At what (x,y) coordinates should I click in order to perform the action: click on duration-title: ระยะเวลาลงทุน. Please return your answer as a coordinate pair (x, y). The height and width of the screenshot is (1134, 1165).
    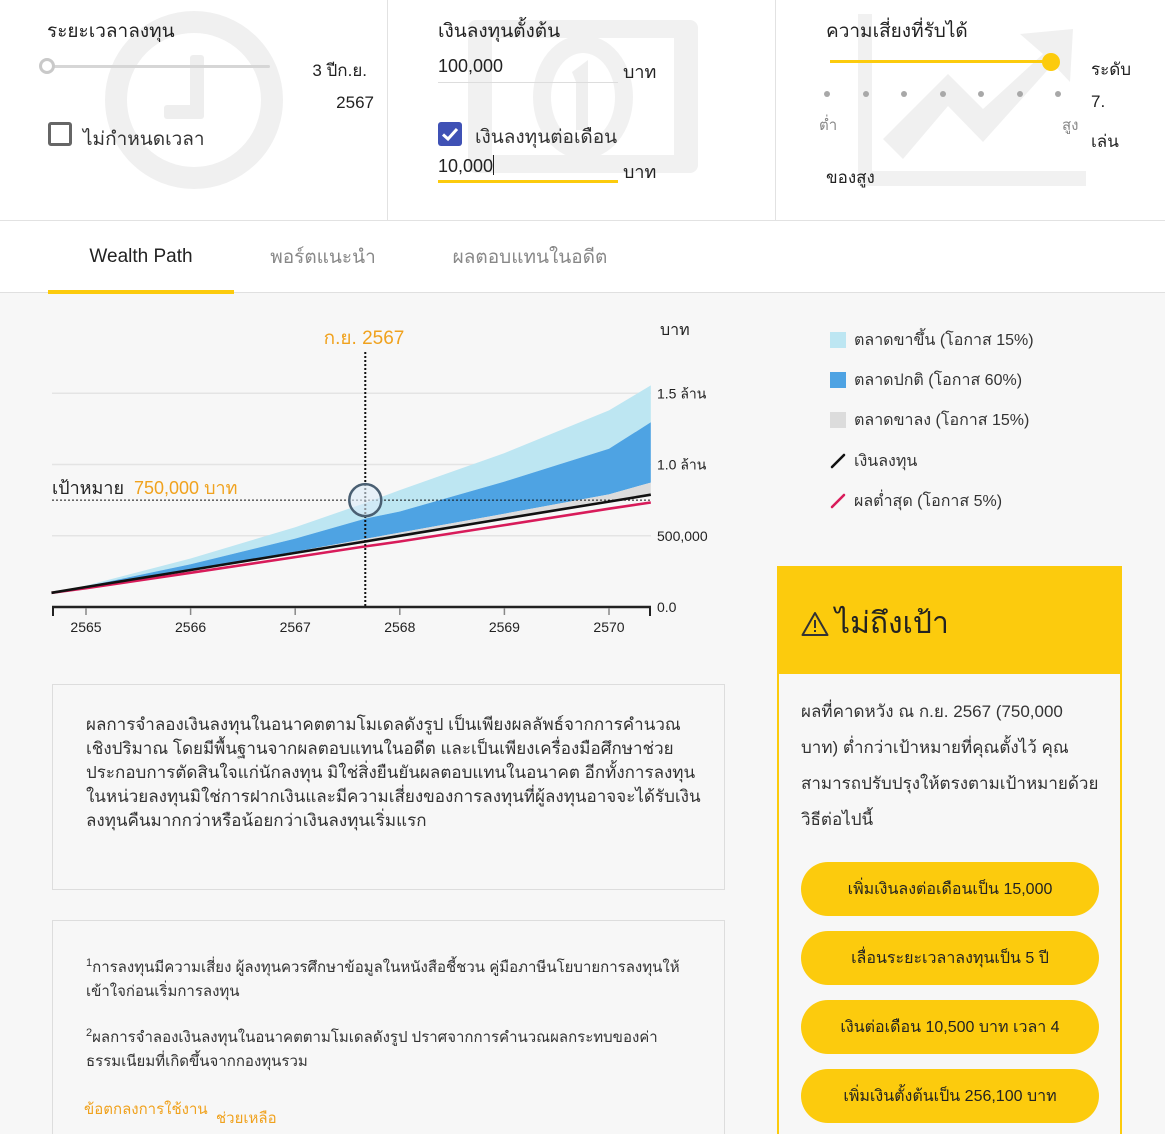
    Looking at the image, I should click on (111, 31).